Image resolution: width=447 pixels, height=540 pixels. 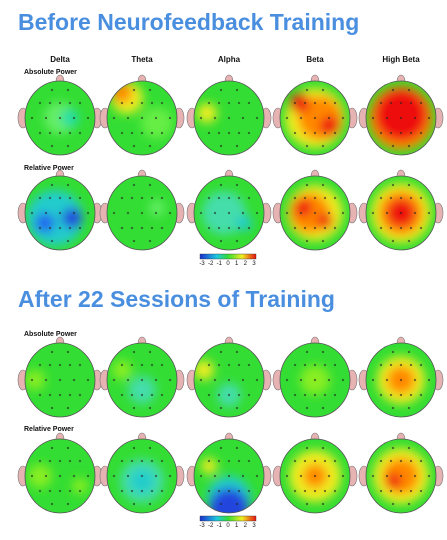 What do you see at coordinates (229, 59) in the screenshot?
I see `band-label: Alpha` at bounding box center [229, 59].